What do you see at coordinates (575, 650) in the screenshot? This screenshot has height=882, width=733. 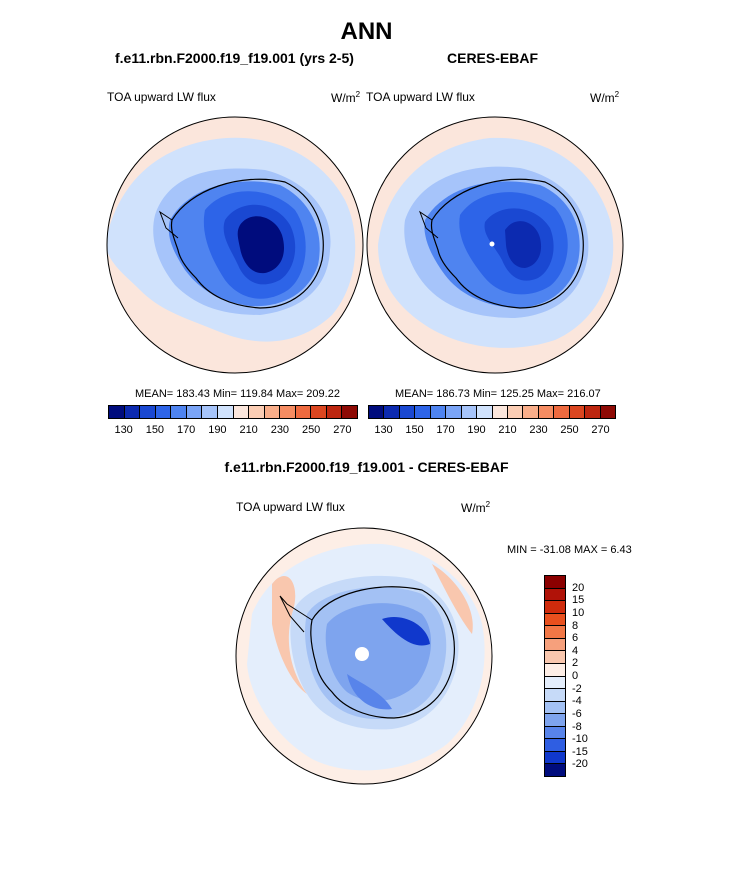 I see `colorbar-tick-label: 4` at bounding box center [575, 650].